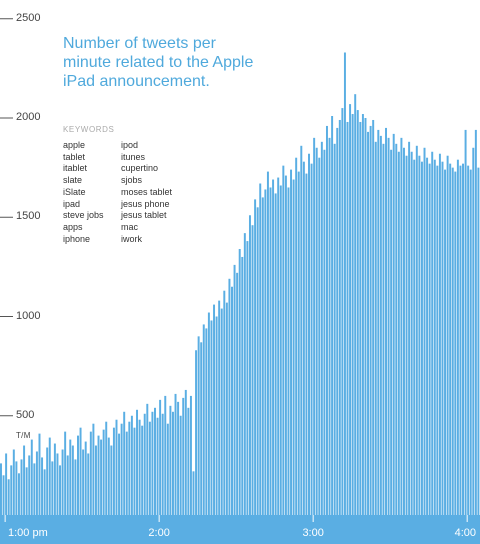  Describe the element at coordinates (145, 203) in the screenshot. I see `keyword-item: jesus phone` at that location.